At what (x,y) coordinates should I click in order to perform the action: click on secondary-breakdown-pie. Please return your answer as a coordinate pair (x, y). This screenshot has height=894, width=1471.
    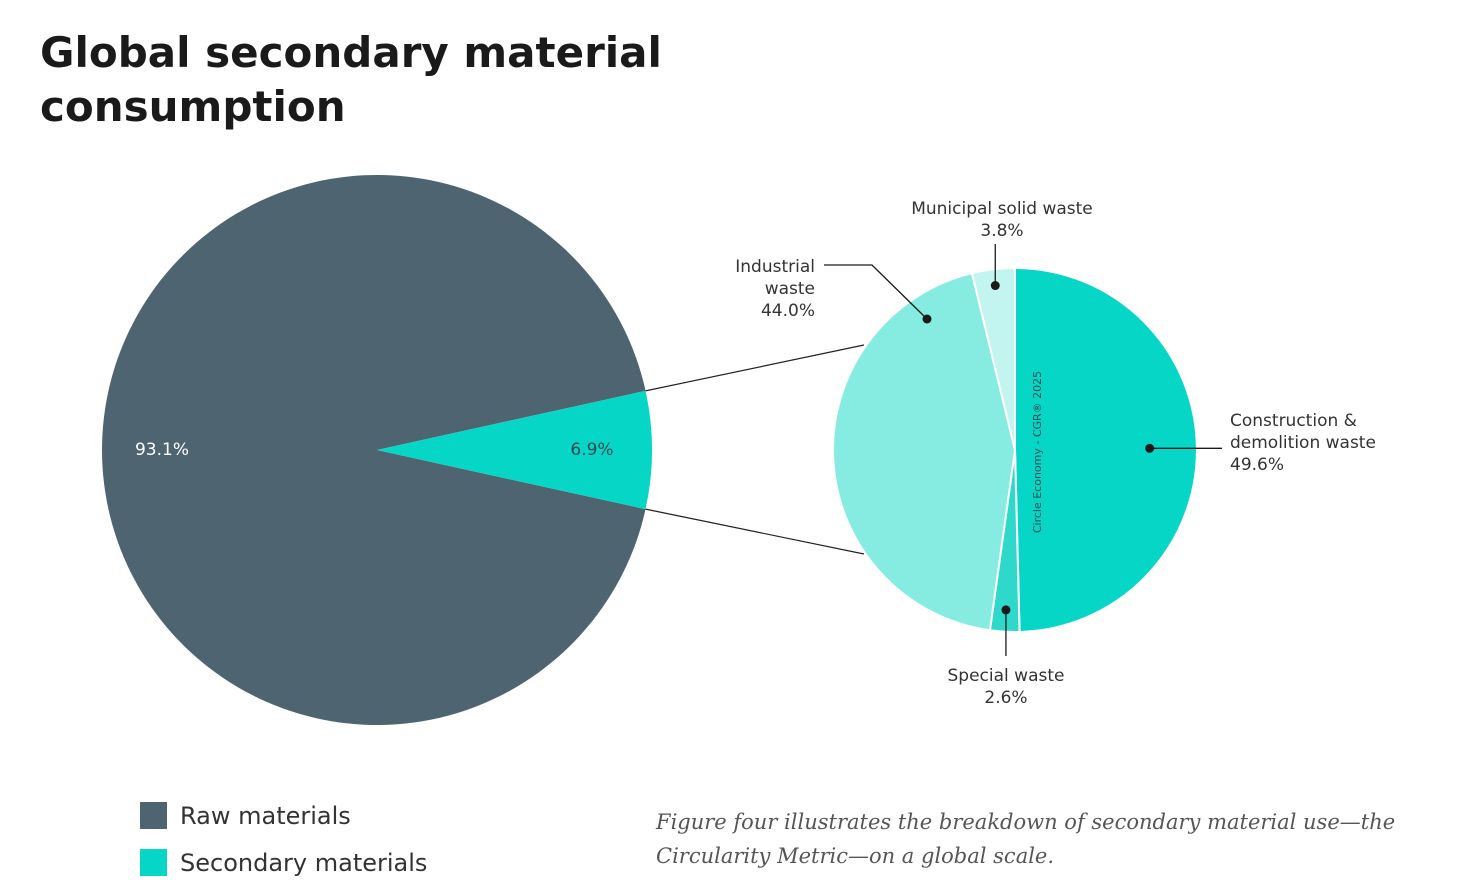
    Looking at the image, I should click on (1015, 450).